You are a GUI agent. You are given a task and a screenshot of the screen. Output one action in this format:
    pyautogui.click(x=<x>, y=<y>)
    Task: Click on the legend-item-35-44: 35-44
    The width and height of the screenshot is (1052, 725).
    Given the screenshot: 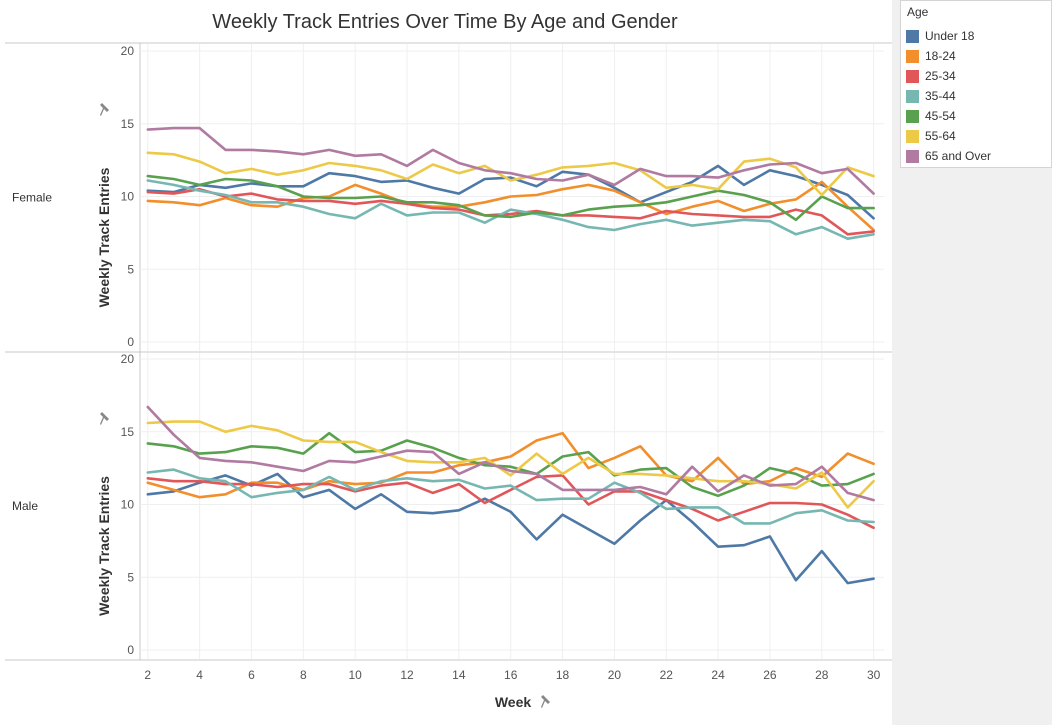 What is the action you would take?
    pyautogui.click(x=931, y=96)
    